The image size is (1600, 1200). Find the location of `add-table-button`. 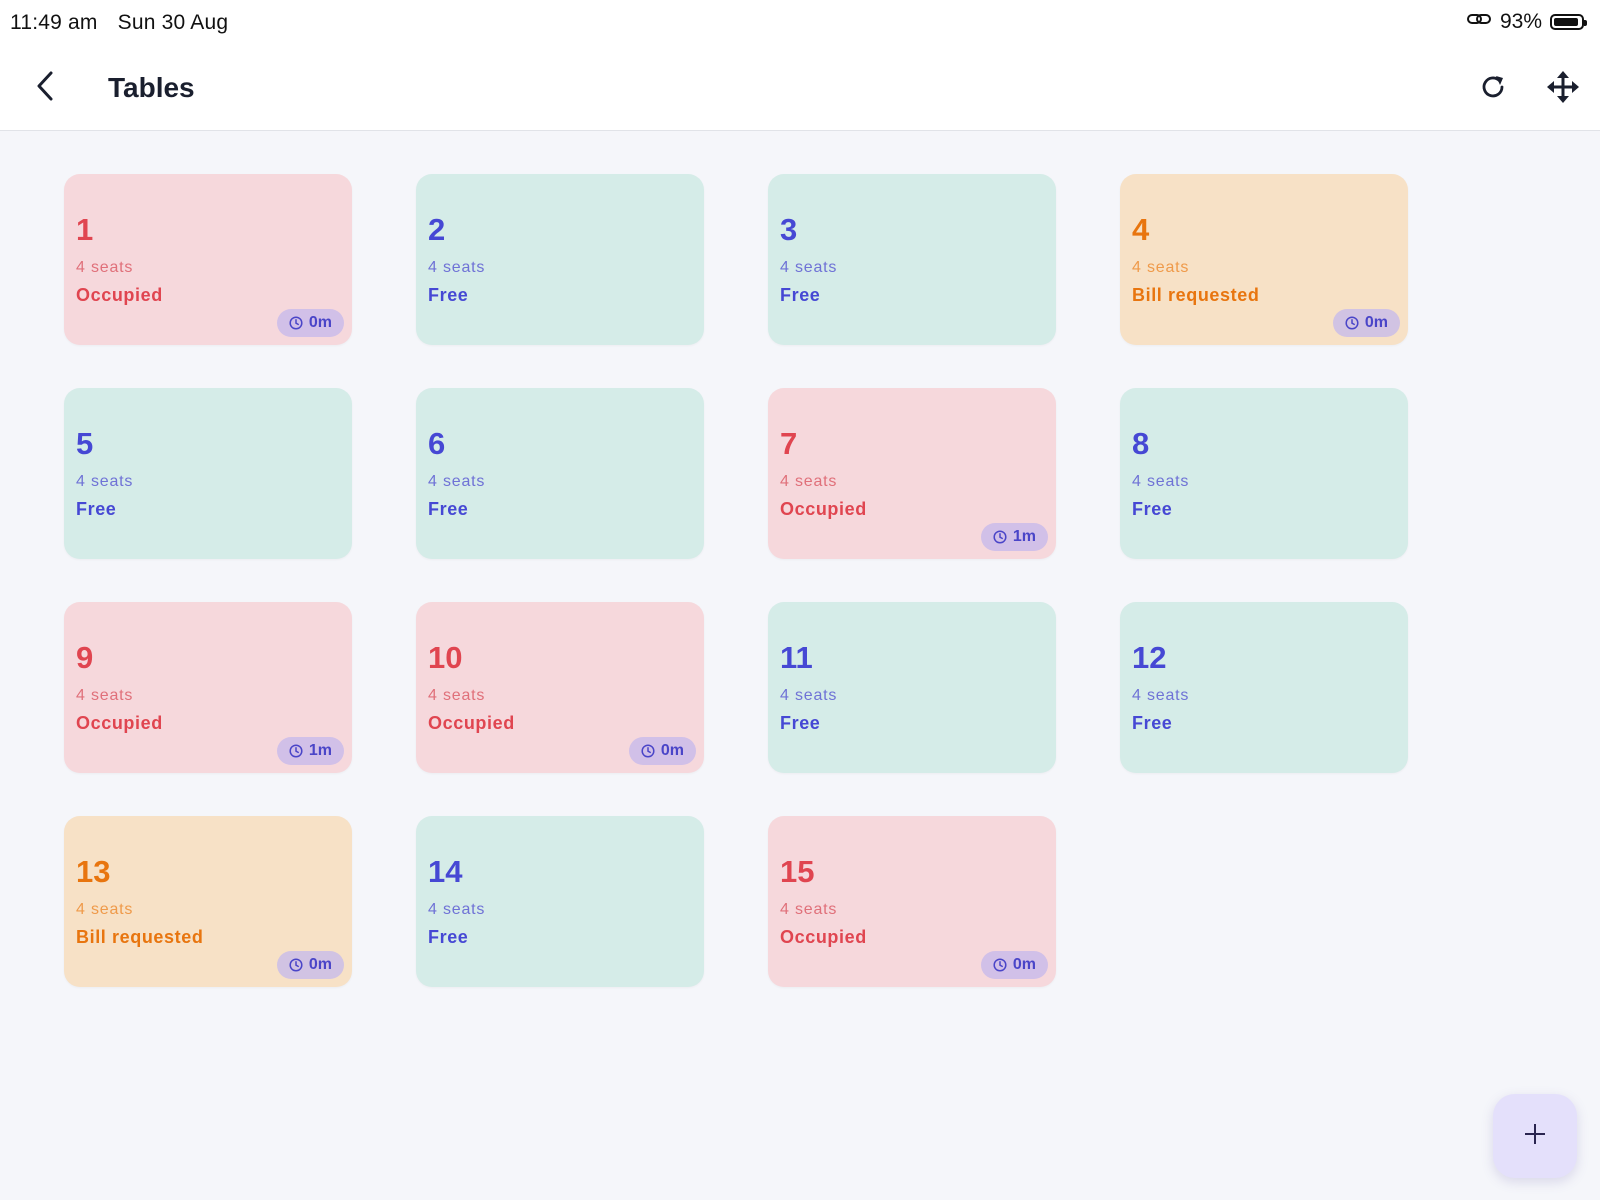

add-table-button is located at coordinates (1535, 1136).